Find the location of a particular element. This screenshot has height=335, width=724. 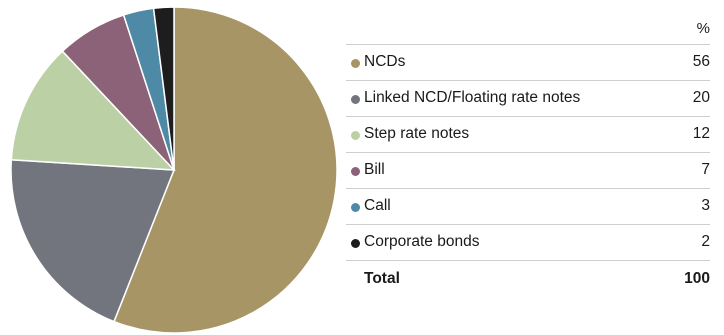

legend-value-bill: 7 is located at coordinates (705, 169).